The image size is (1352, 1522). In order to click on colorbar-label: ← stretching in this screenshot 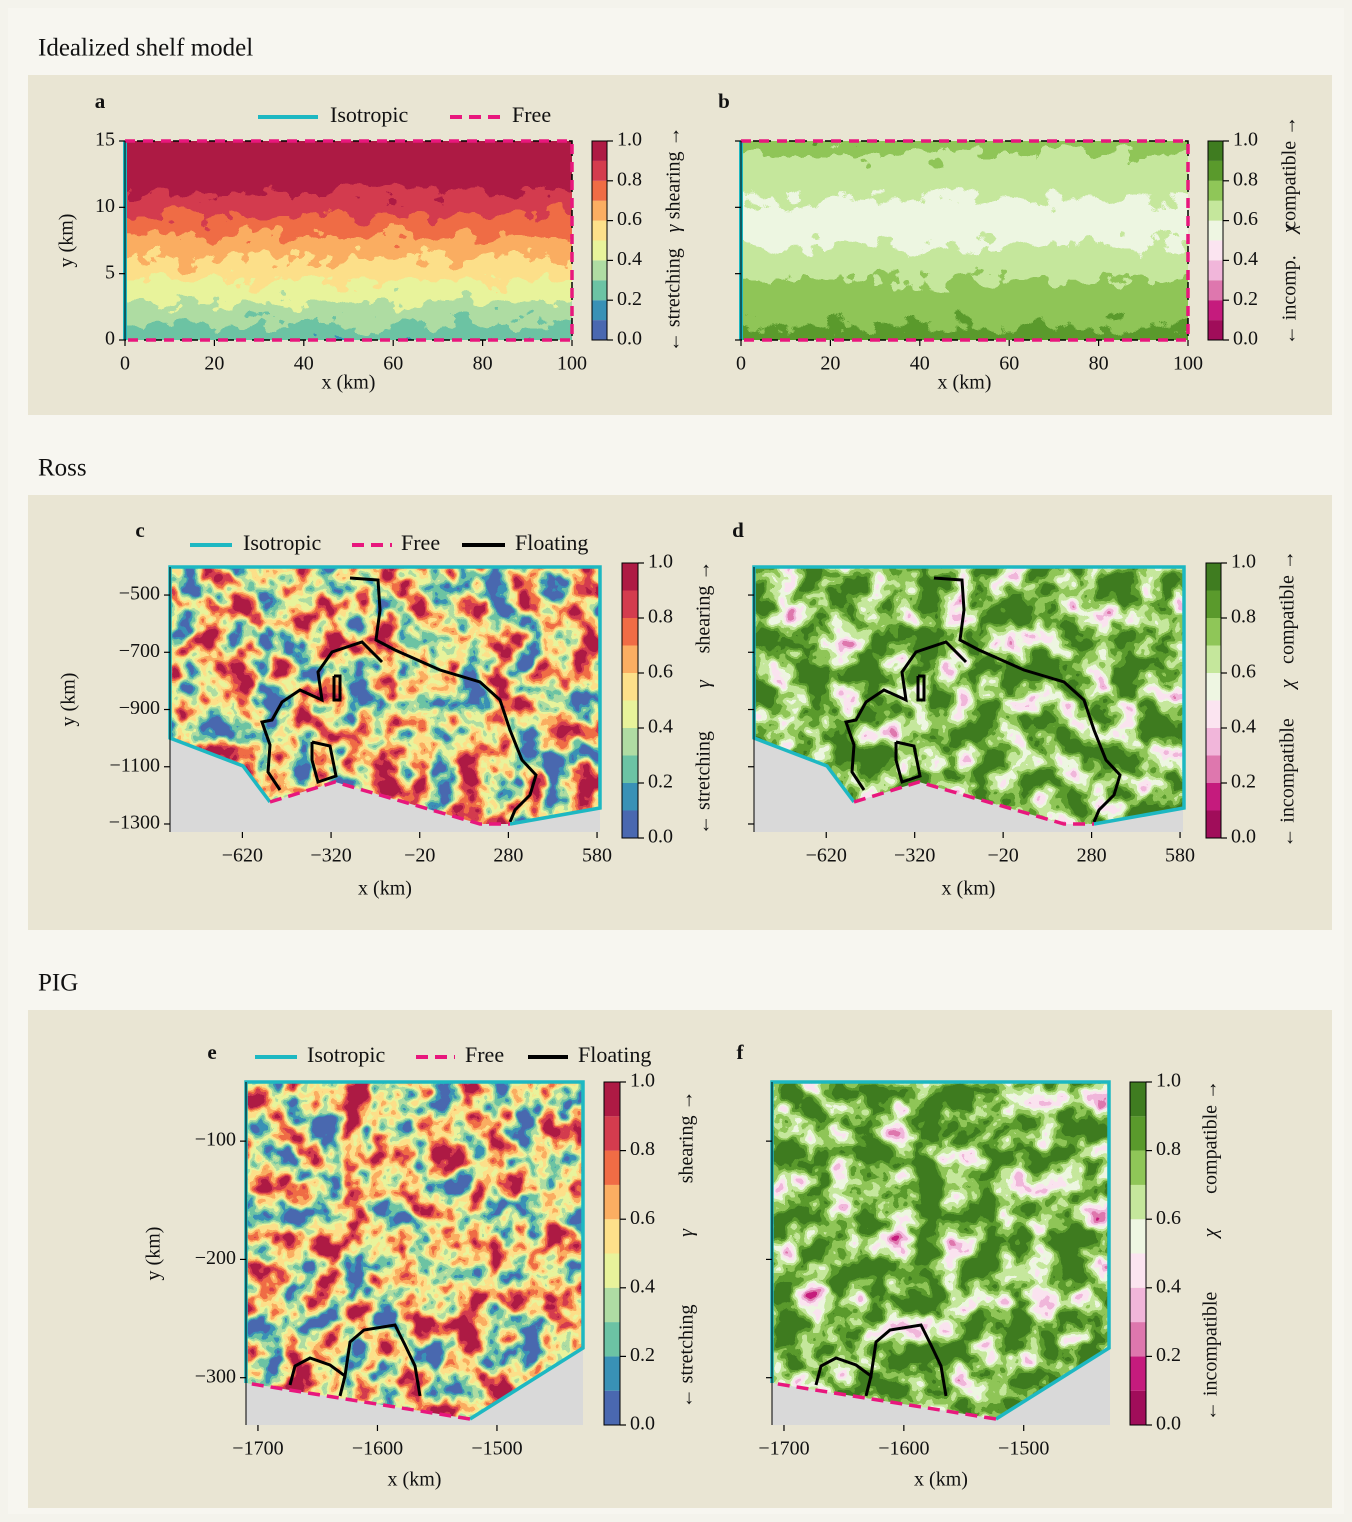, I will do `click(704, 783)`.